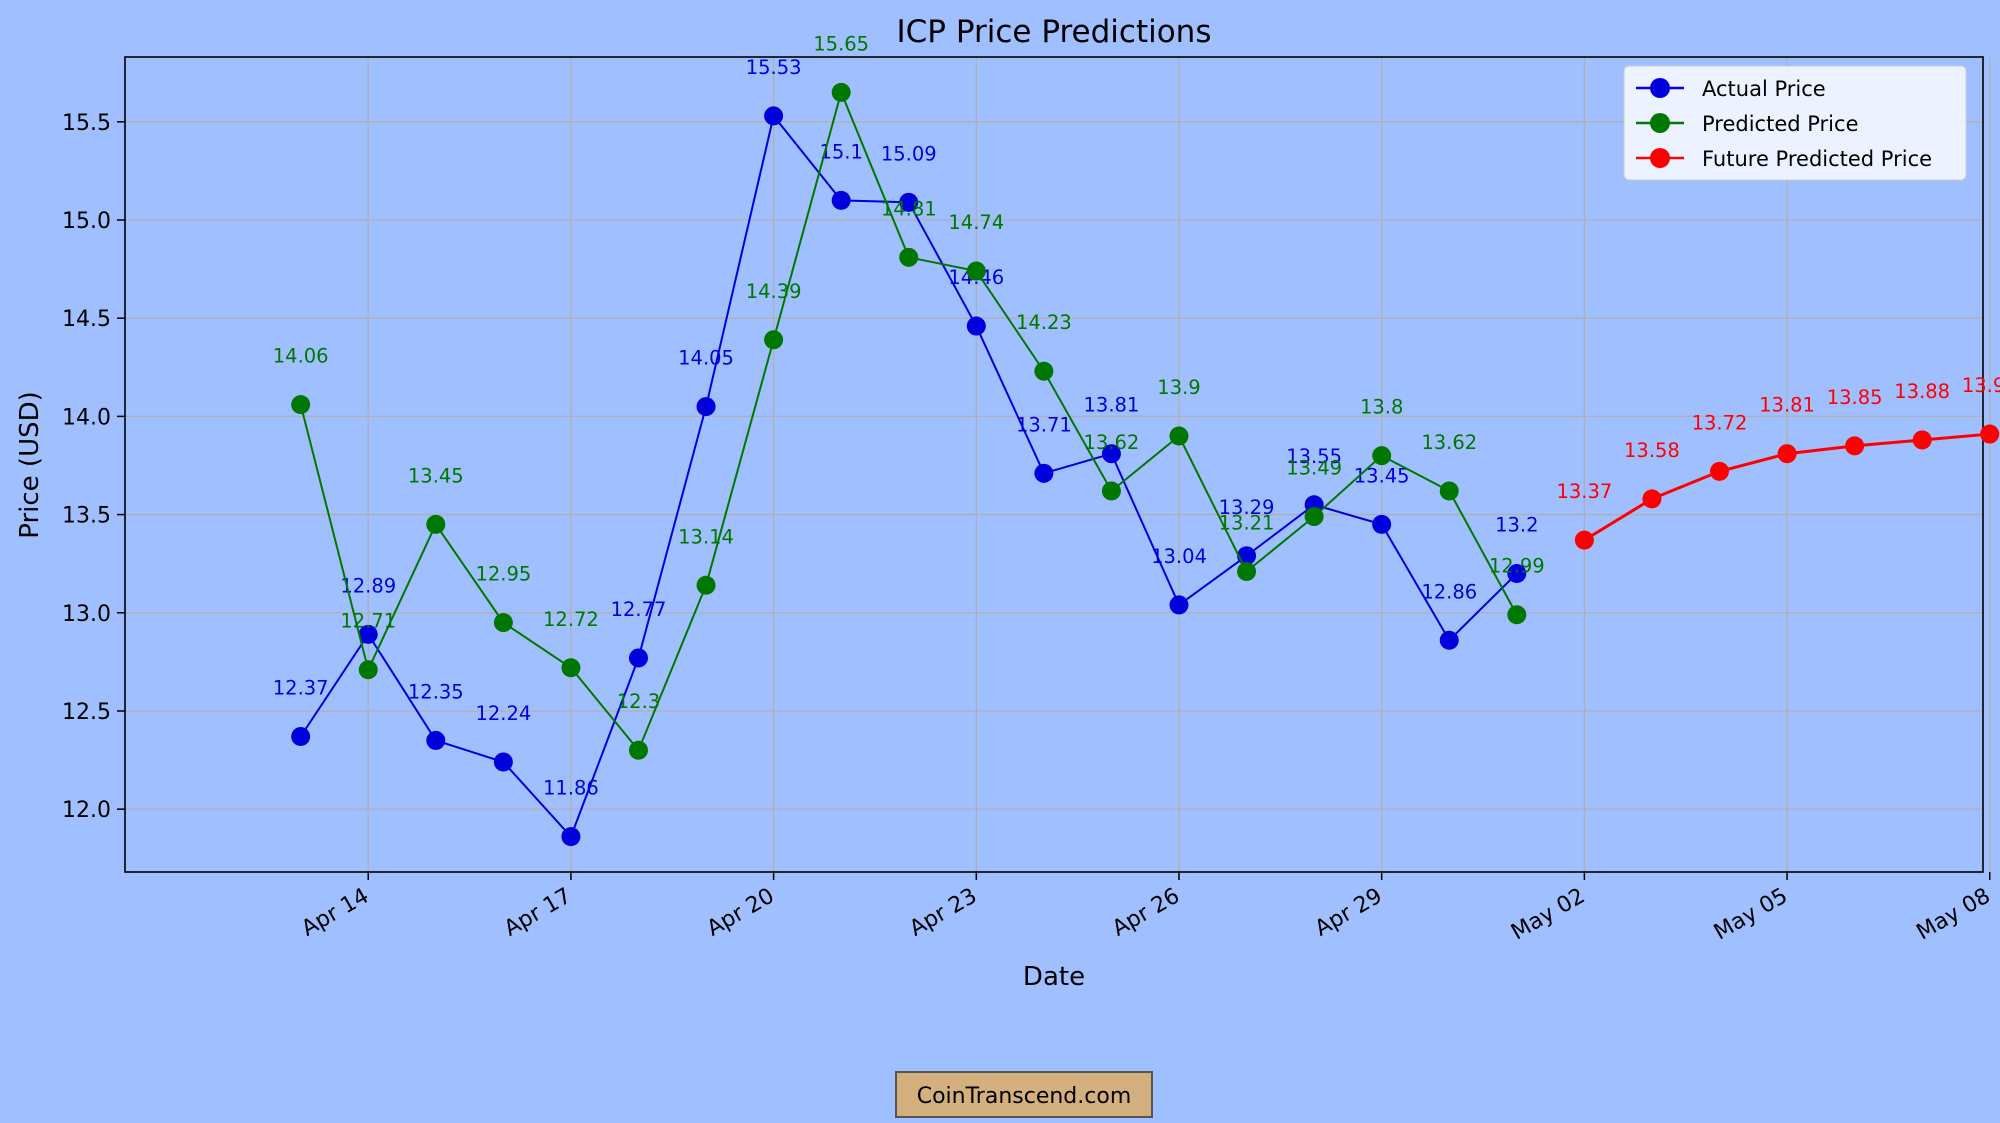 The width and height of the screenshot is (2000, 1123). Describe the element at coordinates (301, 356) in the screenshot. I see `data-label: 14.06` at that location.